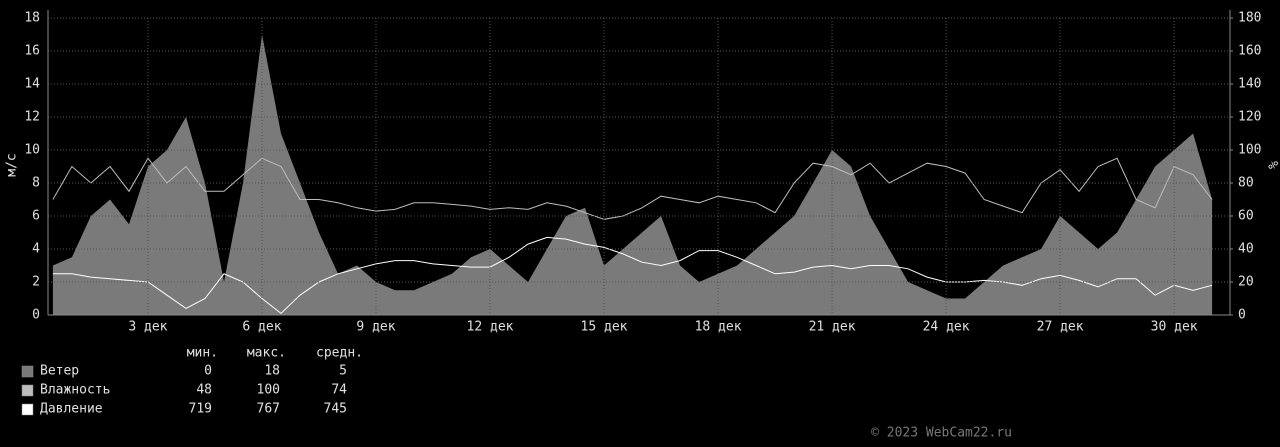  What do you see at coordinates (36, 315) in the screenshot?
I see `y-tick-label: 0` at bounding box center [36, 315].